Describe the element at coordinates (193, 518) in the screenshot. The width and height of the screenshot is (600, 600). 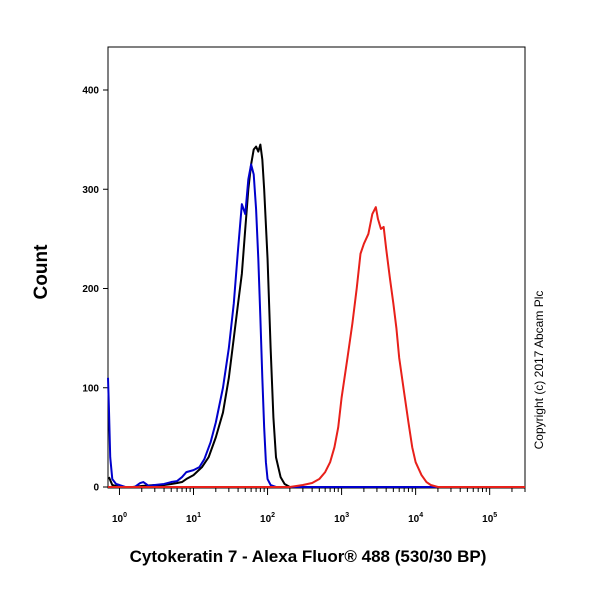
I see `x-tick-label: 10¹` at that location.